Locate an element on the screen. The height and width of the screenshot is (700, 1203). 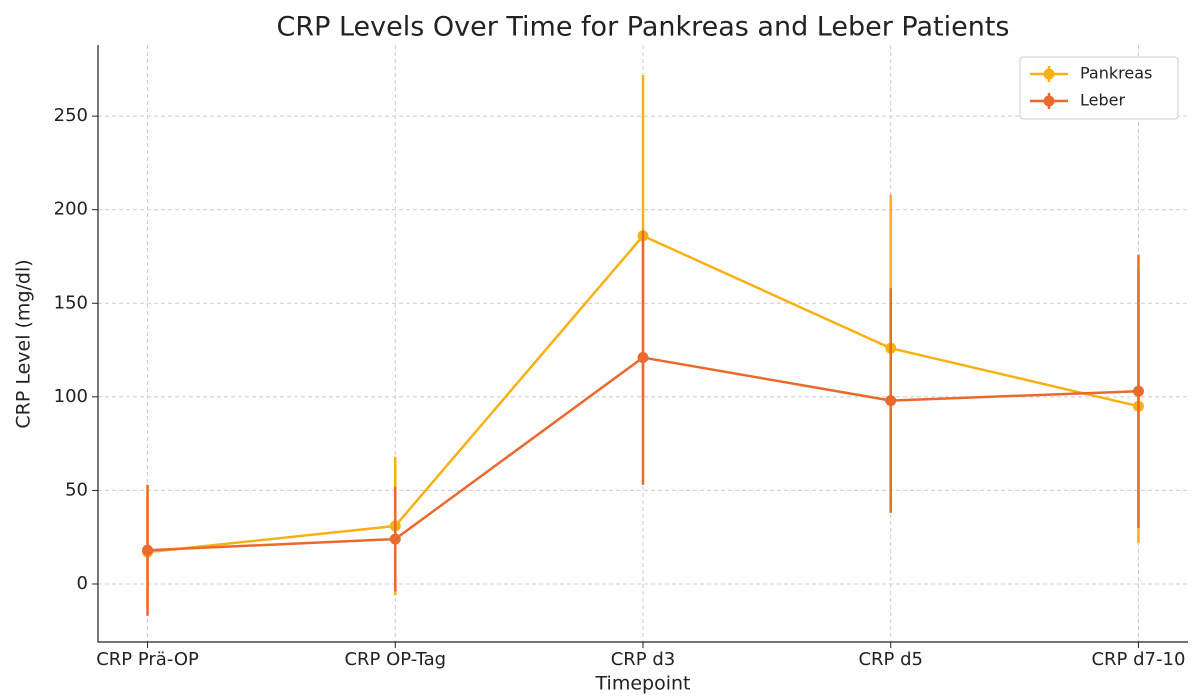
y-tick-label: 250 is located at coordinates (71, 115).